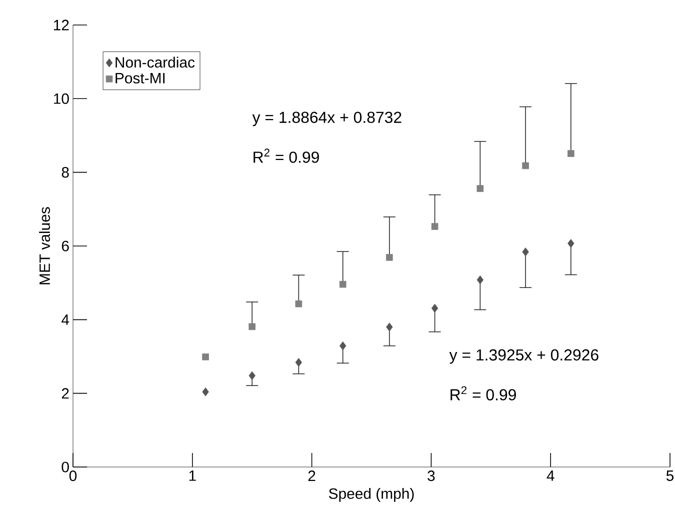  I want to click on y-axis-title: MET values, so click(44, 245).